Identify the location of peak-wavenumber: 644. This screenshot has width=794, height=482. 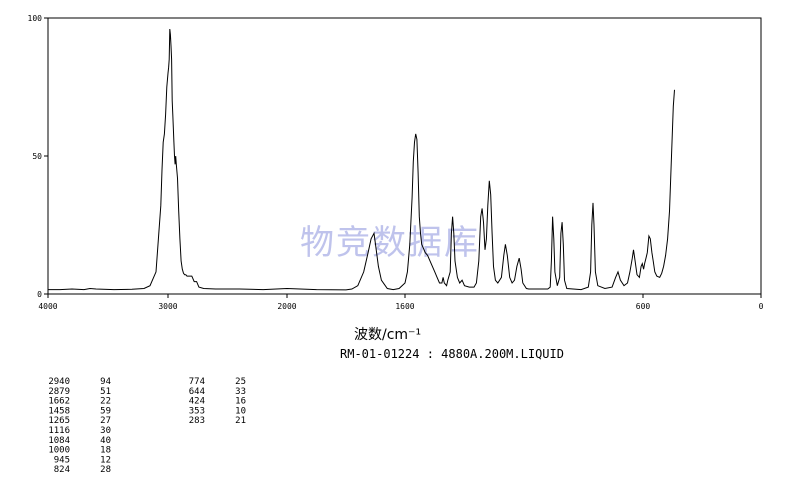
(197, 392).